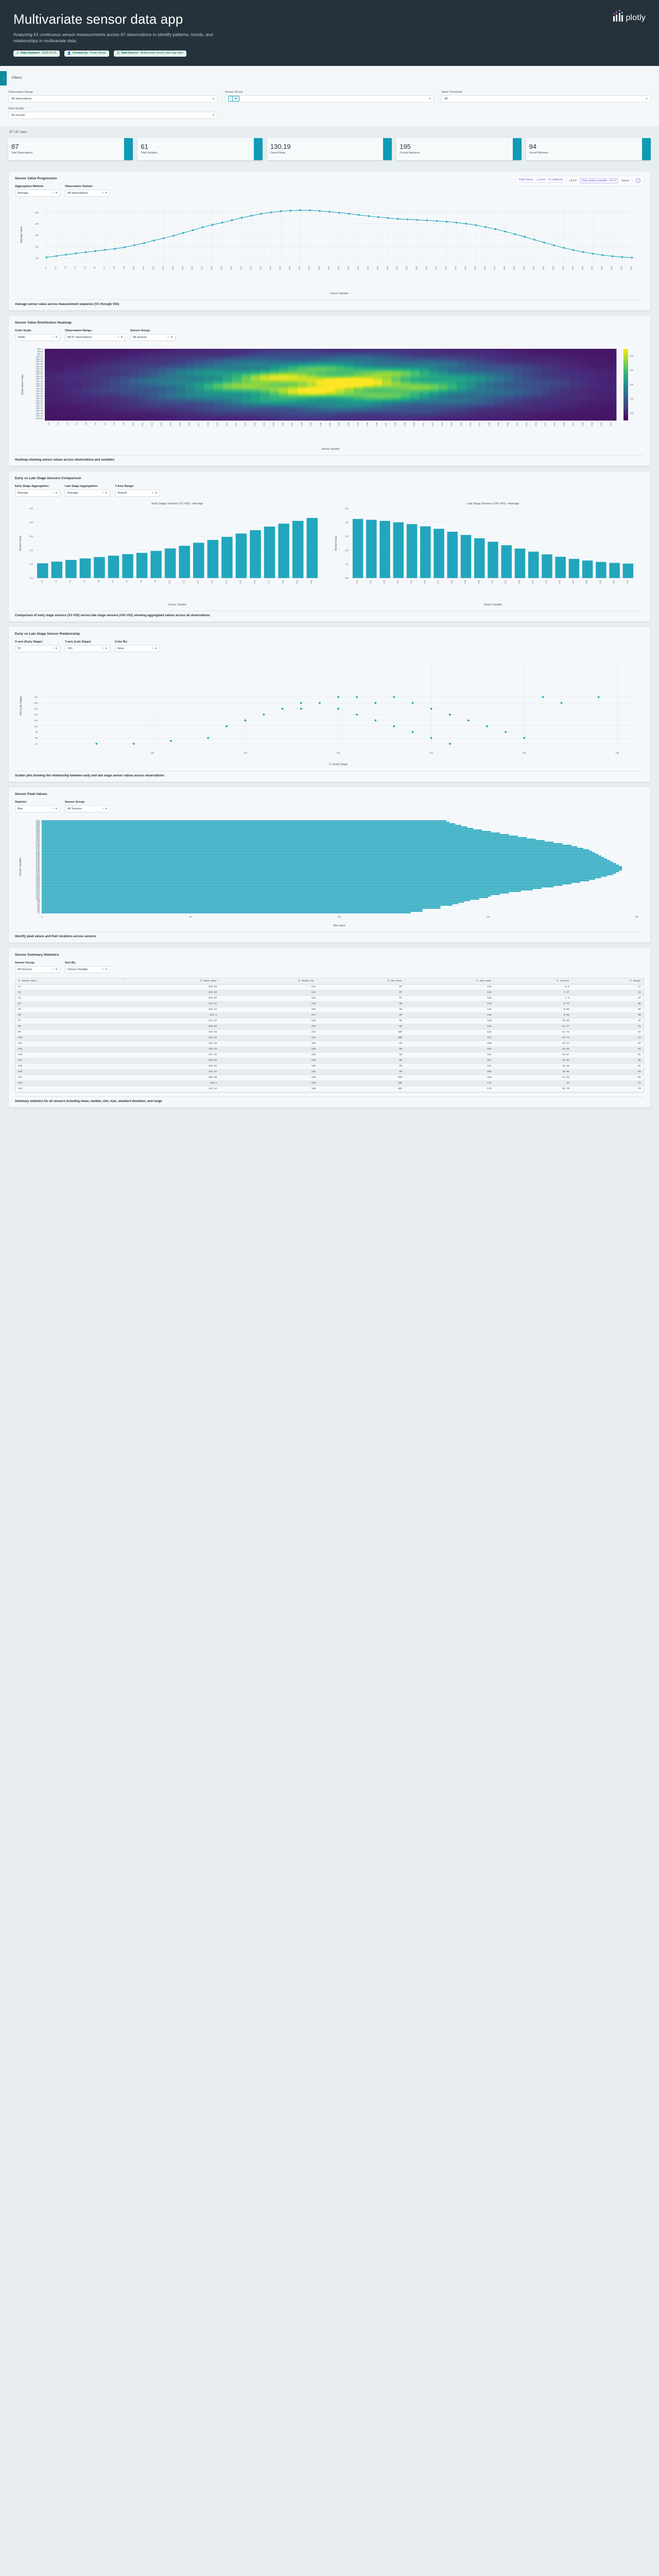 The image size is (659, 2576). What do you see at coordinates (172, 1021) in the screenshot?
I see `table-cell: 117.15` at bounding box center [172, 1021].